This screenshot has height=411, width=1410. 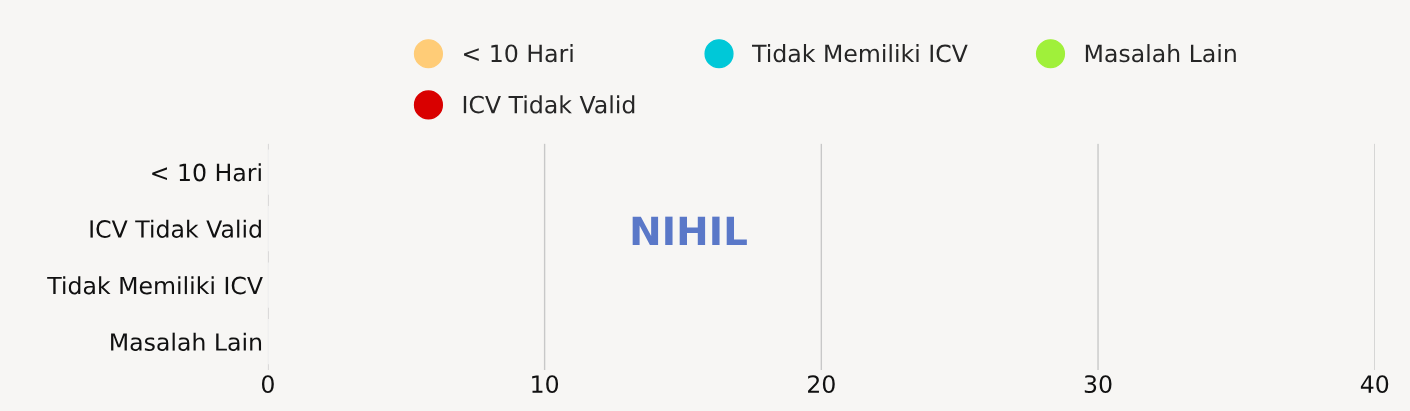 I want to click on y-tick-label: Tidak Memiliki ICV, so click(x=155, y=285).